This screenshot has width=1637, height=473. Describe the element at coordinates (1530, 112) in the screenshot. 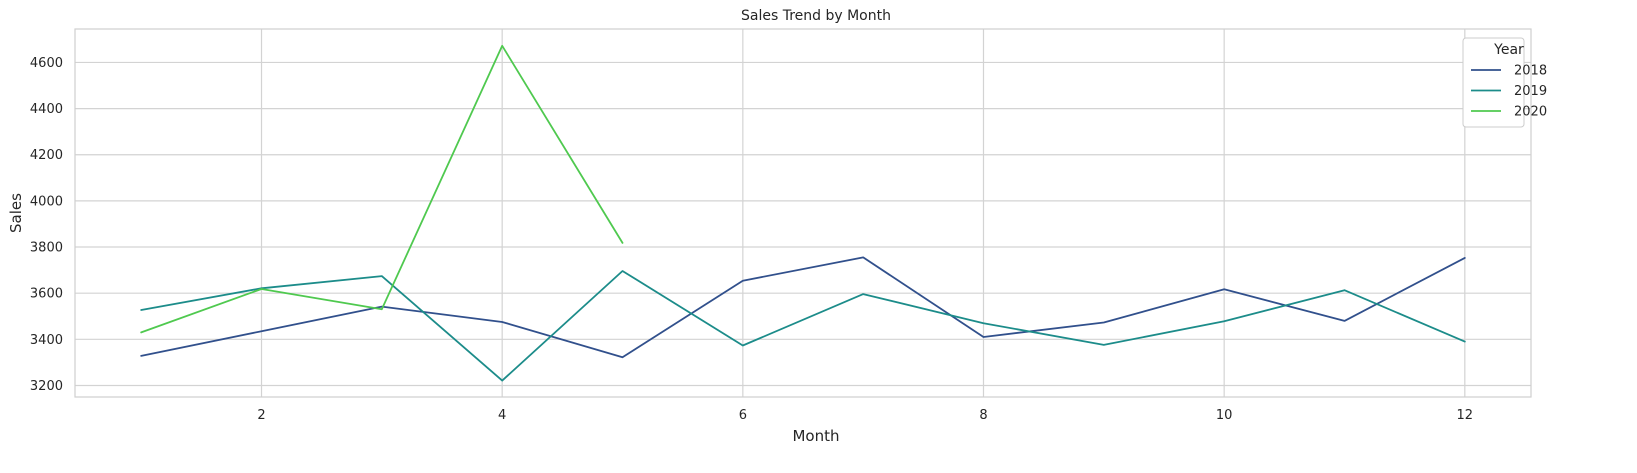

I see `legend-label-2020: 2020` at that location.